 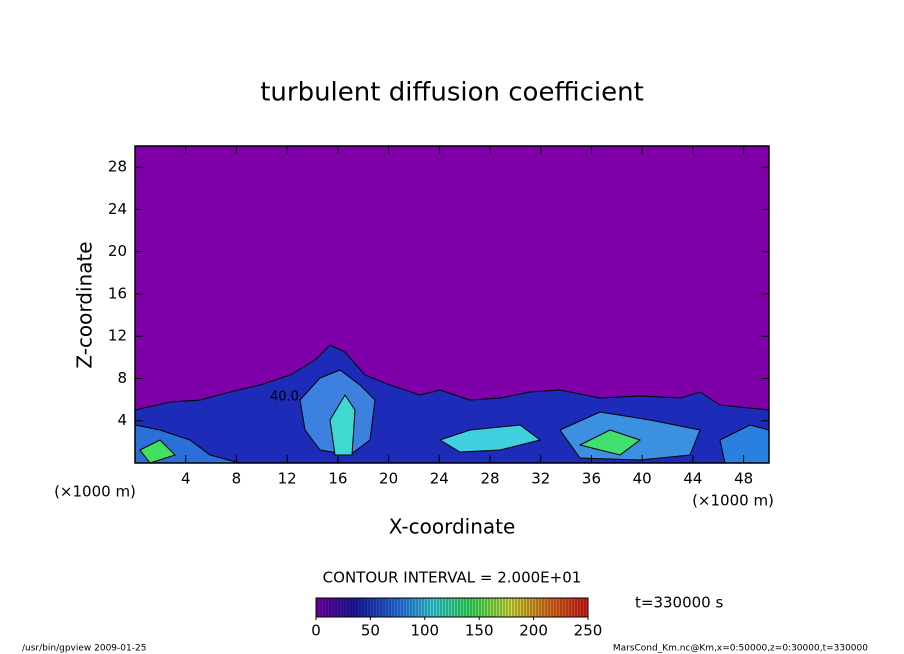 I want to click on colorbar-stripes, so click(x=451, y=607).